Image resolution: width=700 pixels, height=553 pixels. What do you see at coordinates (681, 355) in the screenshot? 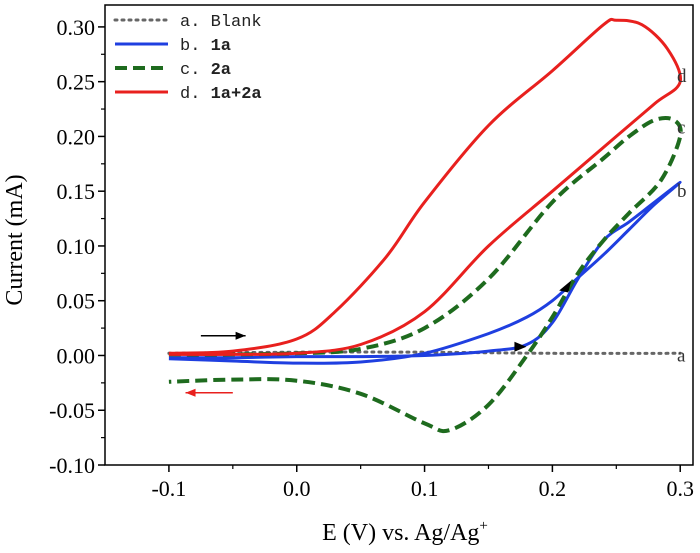
I see `series-a-end-label: a` at bounding box center [681, 355].